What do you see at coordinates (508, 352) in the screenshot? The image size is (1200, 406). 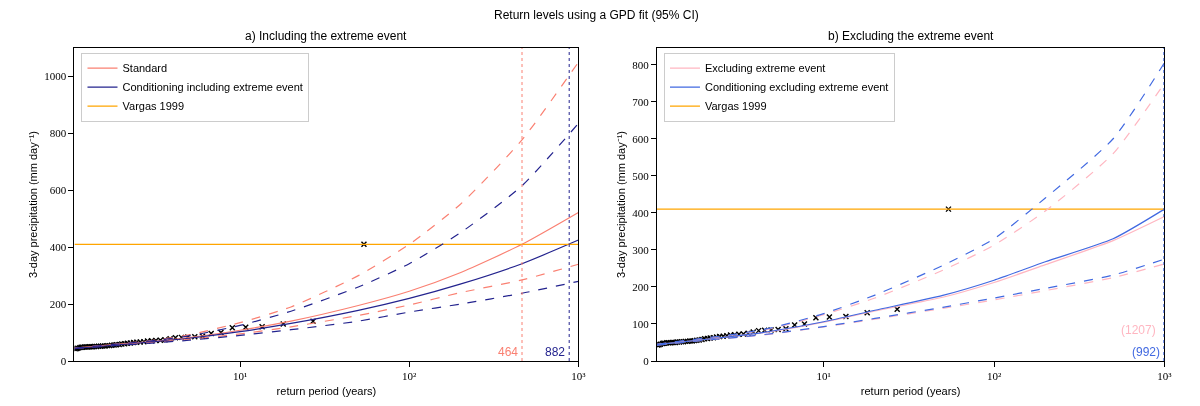 I see `ref-line-label: 464` at bounding box center [508, 352].